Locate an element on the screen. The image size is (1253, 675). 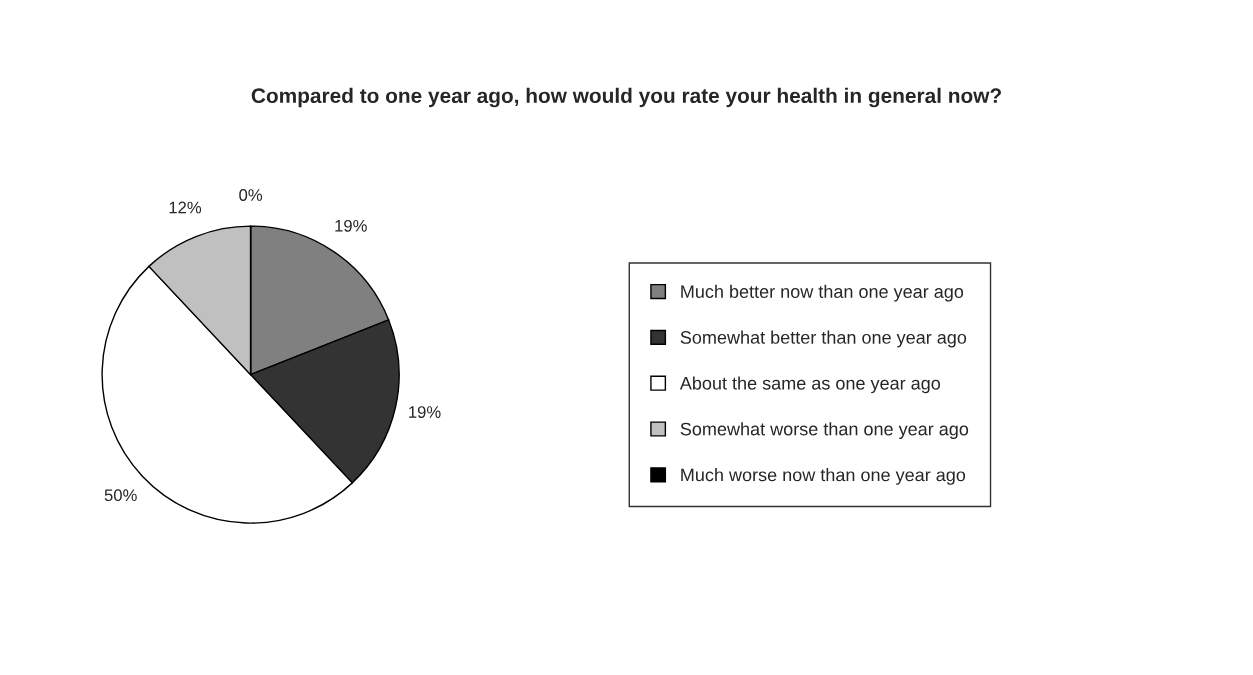
data-label: 12% is located at coordinates (185, 207).